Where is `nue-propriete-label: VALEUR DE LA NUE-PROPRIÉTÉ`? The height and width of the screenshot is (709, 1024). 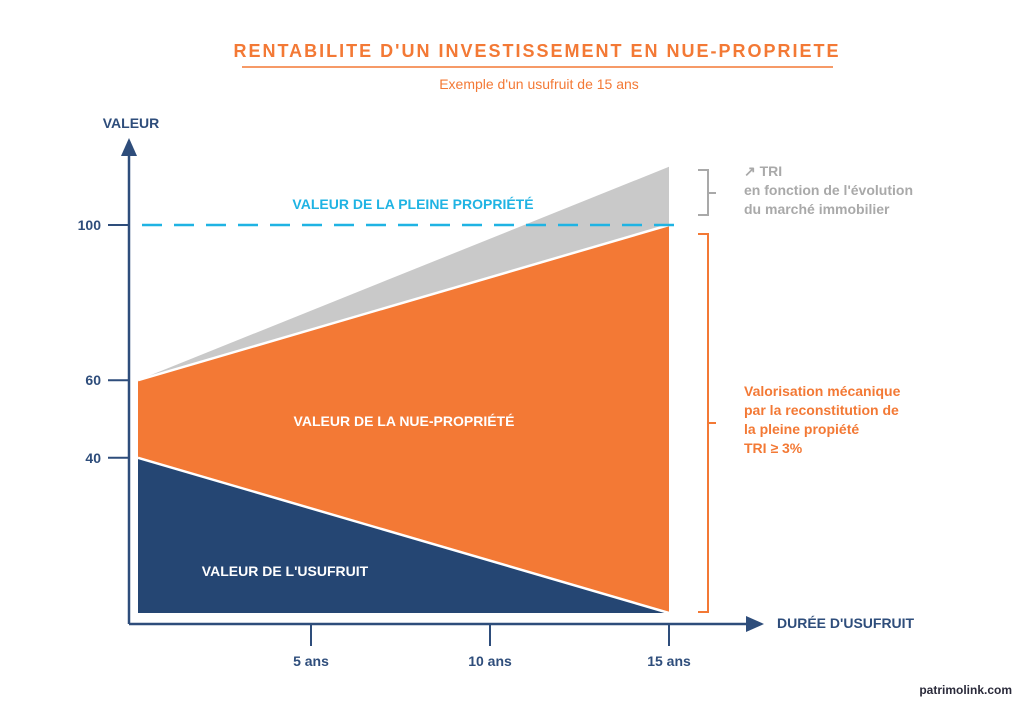
nue-propriete-label: VALEUR DE LA NUE-PROPRIÉTÉ is located at coordinates (404, 421).